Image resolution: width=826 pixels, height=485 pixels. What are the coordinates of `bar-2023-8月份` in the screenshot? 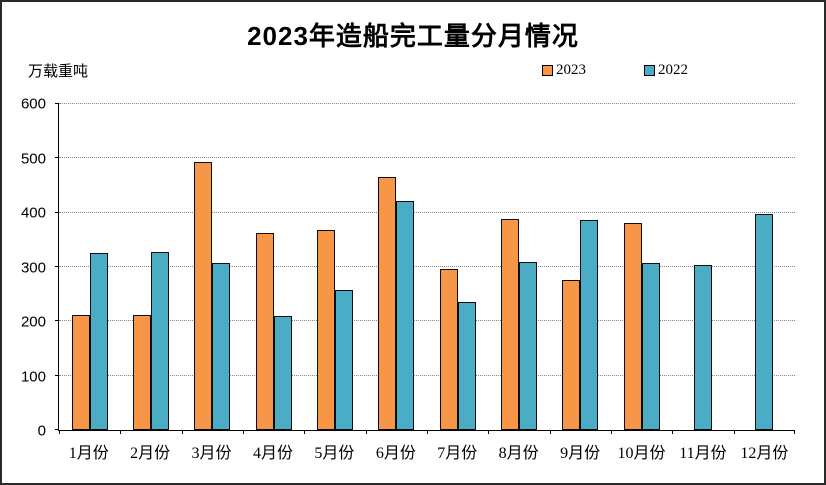 It's located at (509, 324).